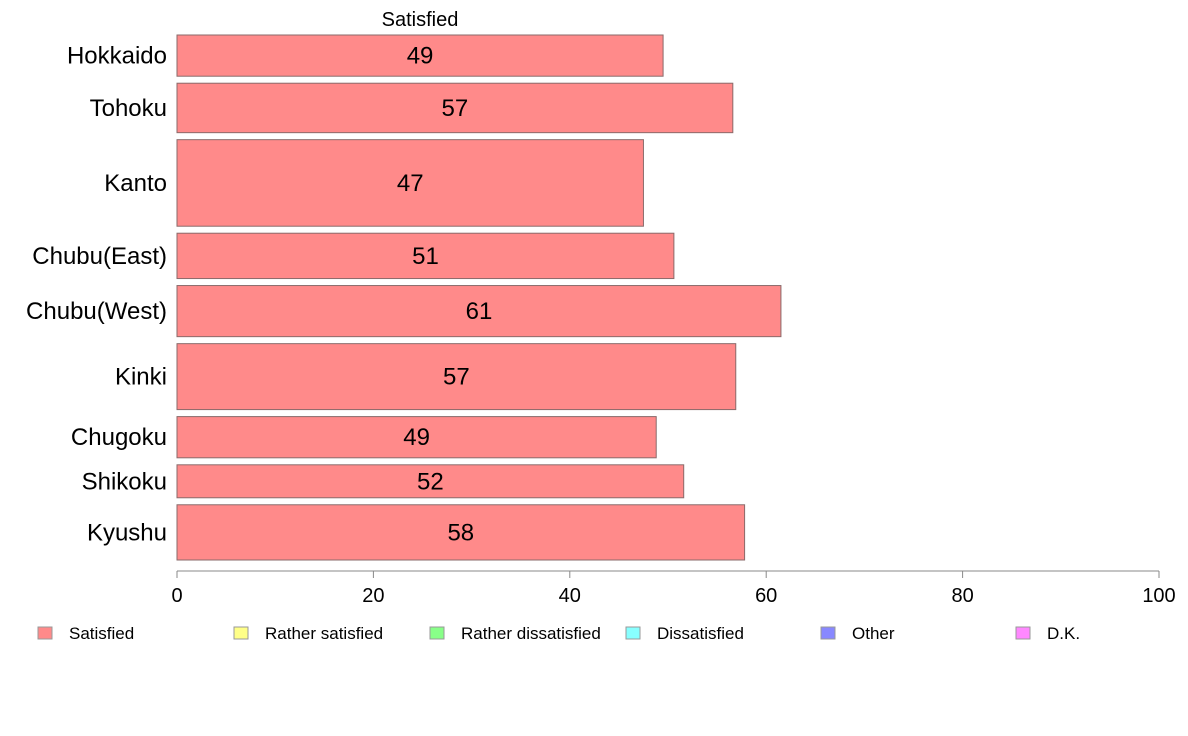  I want to click on bar-chubu-west--satisfied, so click(479, 311).